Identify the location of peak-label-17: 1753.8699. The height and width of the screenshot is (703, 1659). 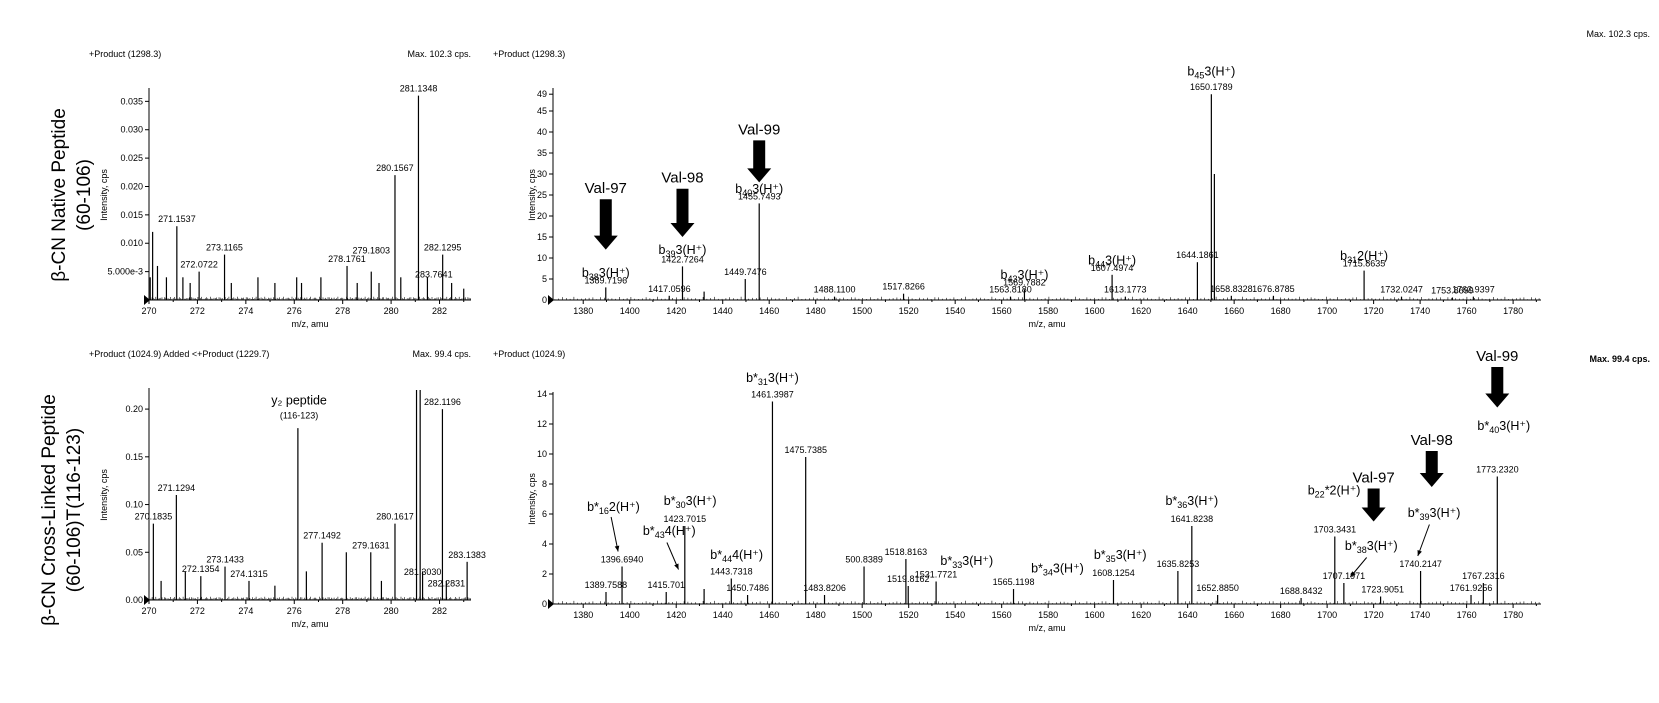
(1452, 290).